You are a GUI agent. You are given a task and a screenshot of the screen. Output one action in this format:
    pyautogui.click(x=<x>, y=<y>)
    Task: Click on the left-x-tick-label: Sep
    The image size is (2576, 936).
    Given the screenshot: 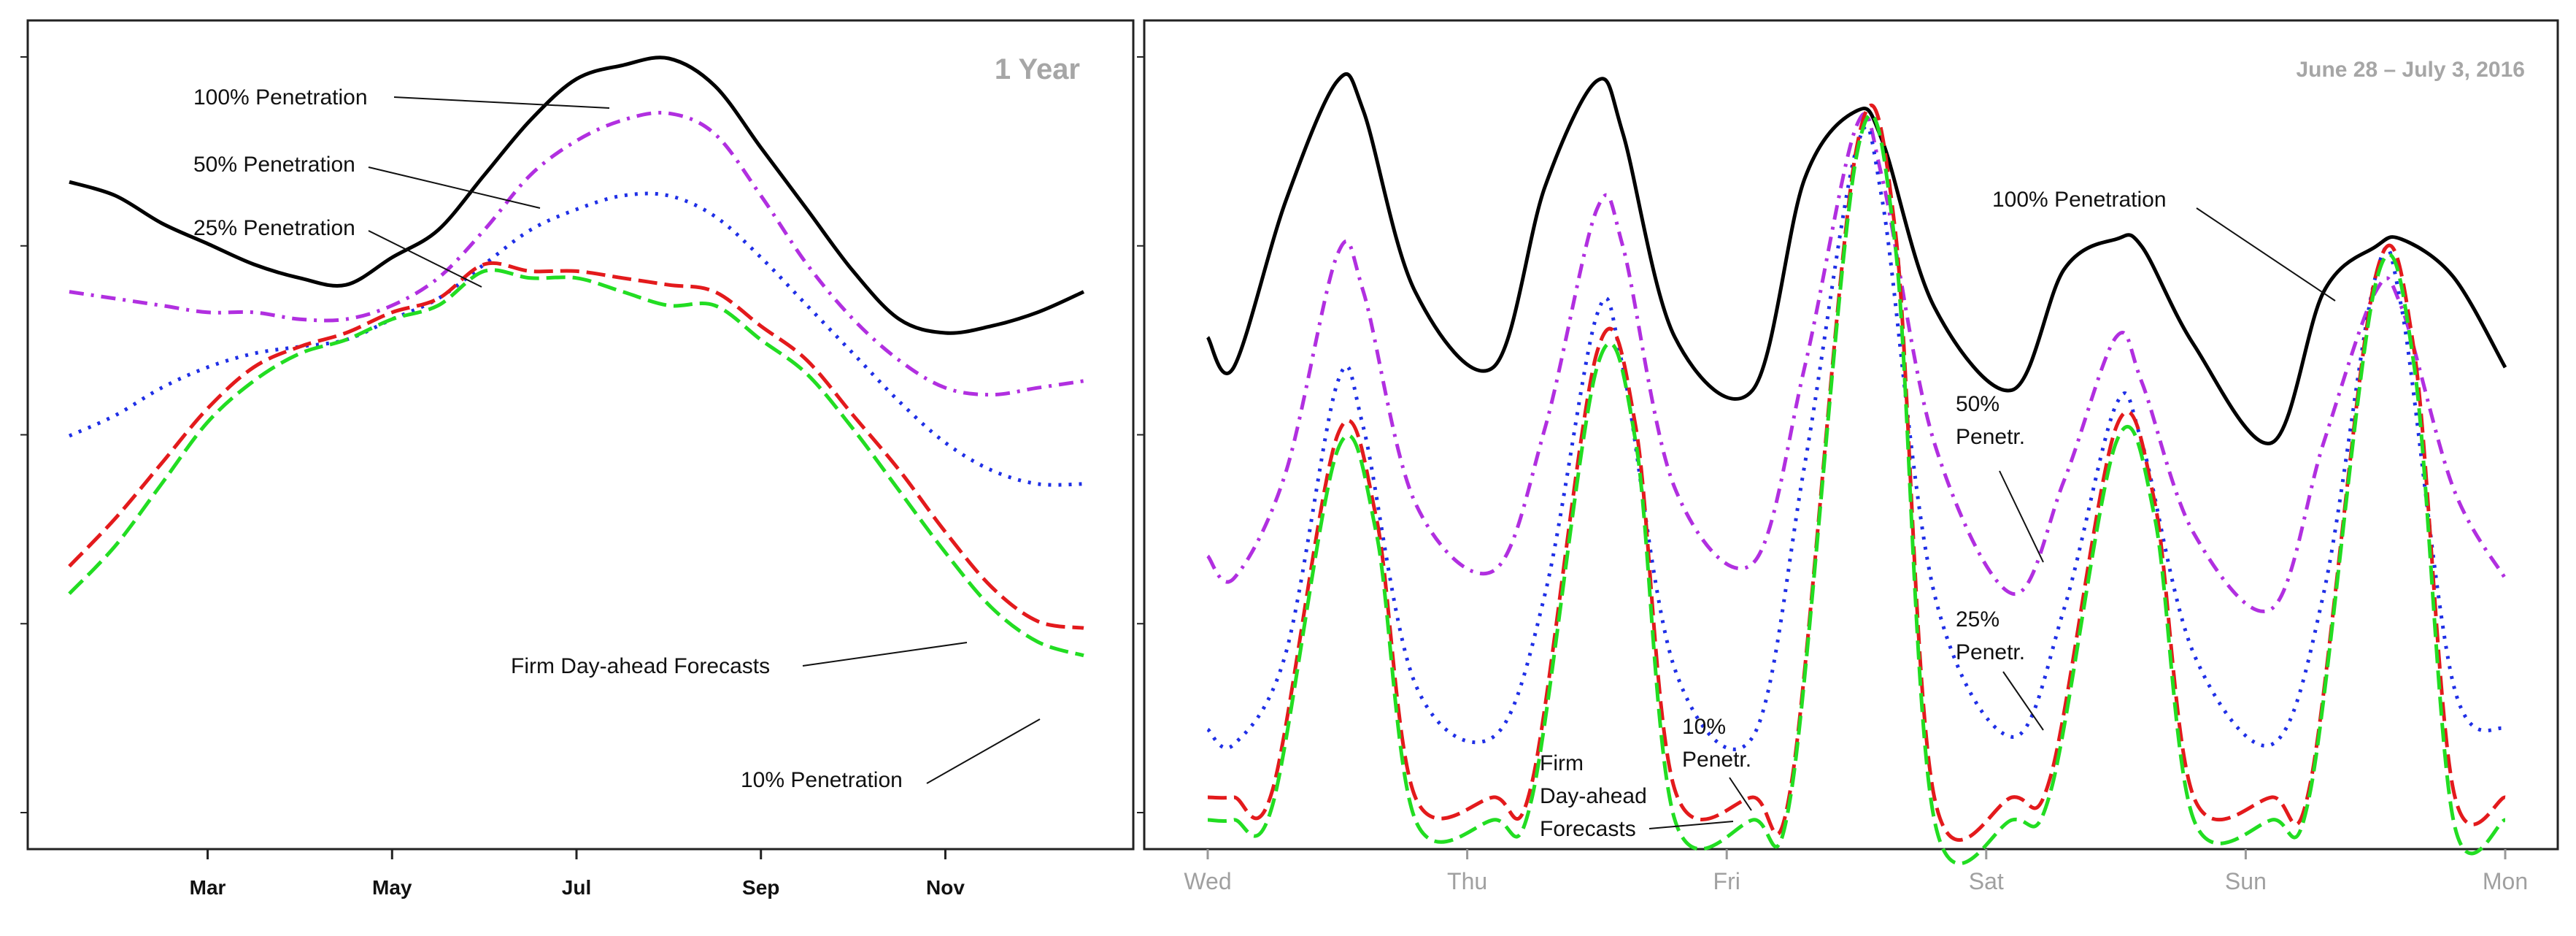 What is the action you would take?
    pyautogui.click(x=760, y=888)
    